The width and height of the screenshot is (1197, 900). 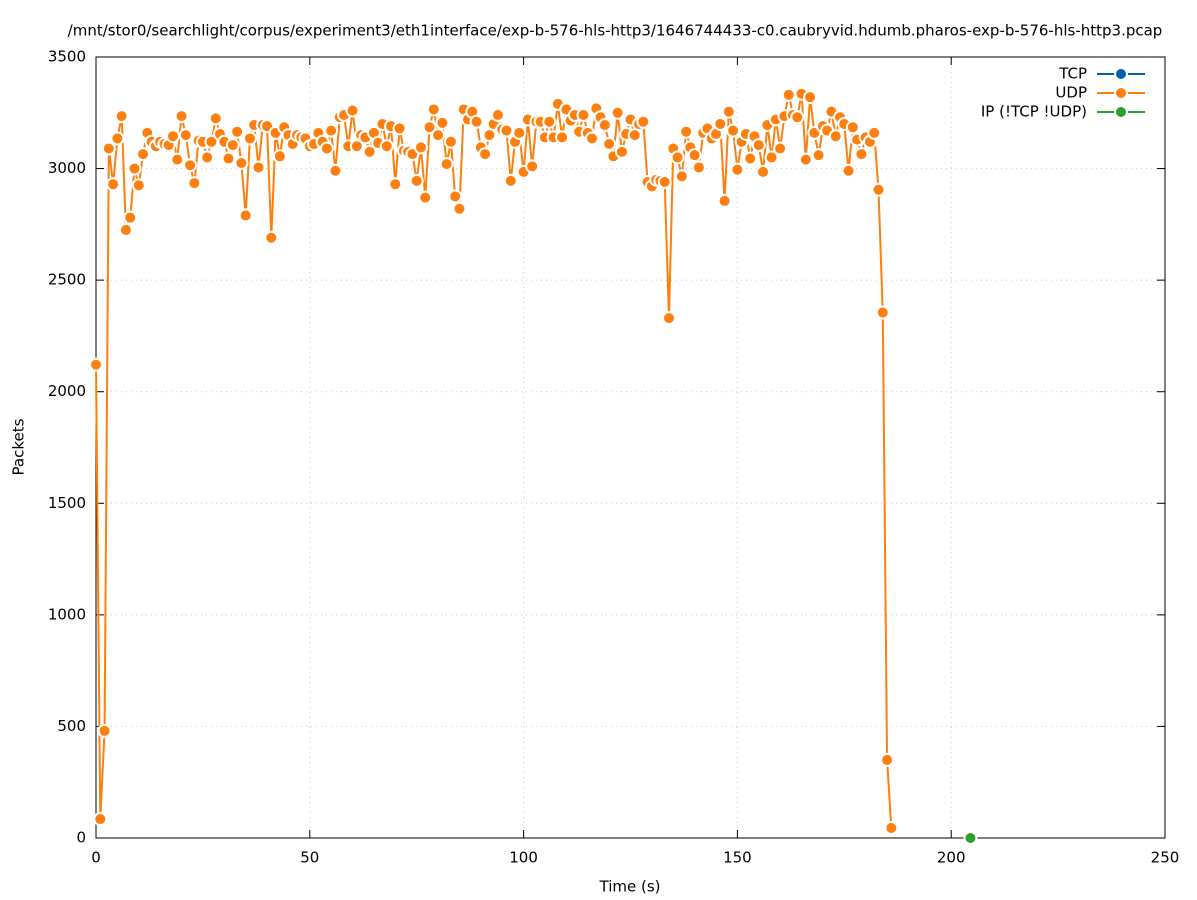 What do you see at coordinates (71, 726) in the screenshot?
I see `y-tick-label: 500` at bounding box center [71, 726].